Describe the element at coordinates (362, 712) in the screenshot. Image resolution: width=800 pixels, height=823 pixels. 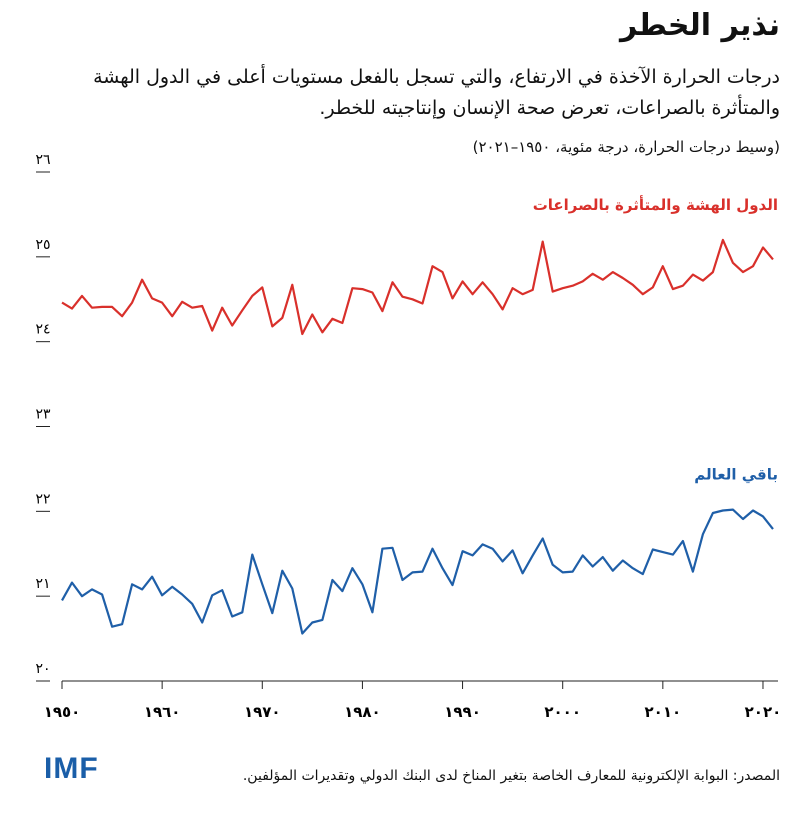
I see `x-tick-label: ١٩٨٠` at that location.